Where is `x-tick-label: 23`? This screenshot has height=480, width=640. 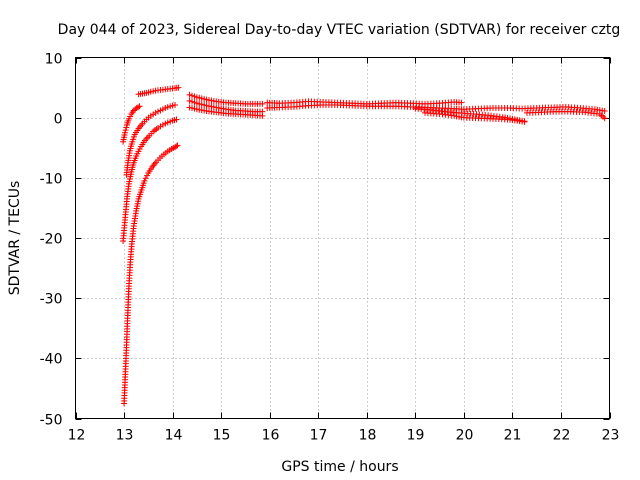
x-tick-label: 23 is located at coordinates (611, 436).